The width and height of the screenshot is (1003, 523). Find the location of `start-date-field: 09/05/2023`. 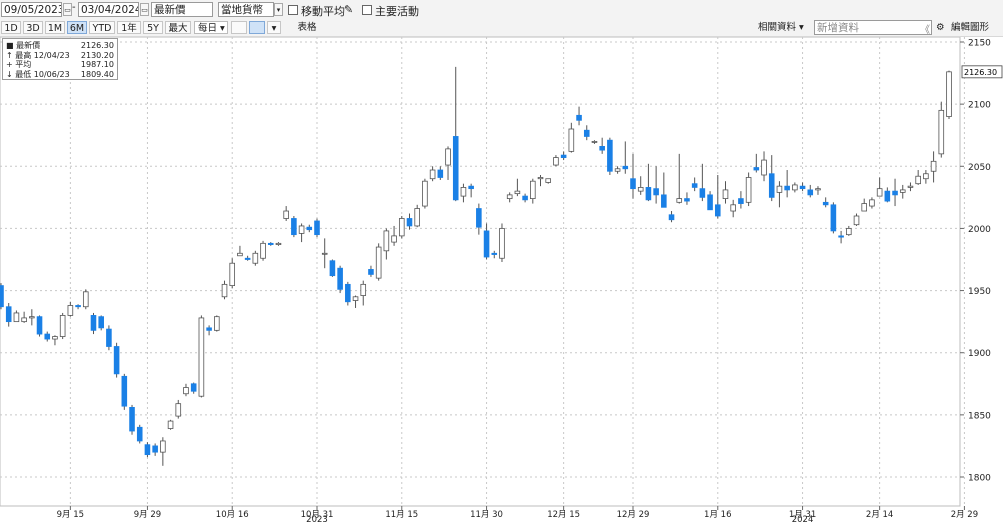

start-date-field: 09/05/2023 is located at coordinates (31, 9).